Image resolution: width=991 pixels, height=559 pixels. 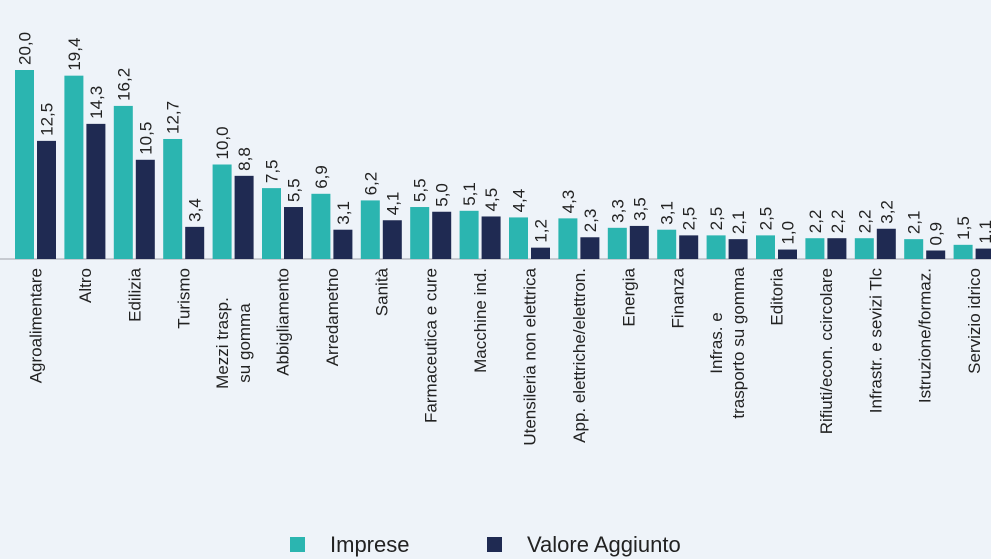 What do you see at coordinates (469, 194) in the screenshot?
I see `value-label: 5,1` at bounding box center [469, 194].